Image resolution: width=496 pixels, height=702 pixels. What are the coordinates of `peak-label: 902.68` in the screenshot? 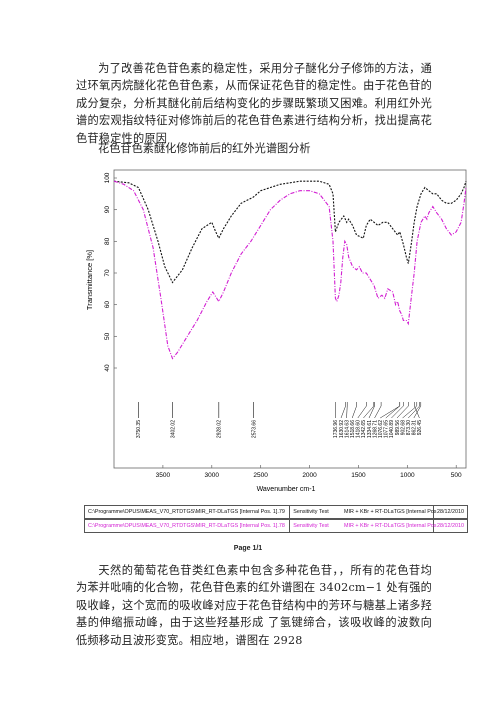 It's located at (403, 428).